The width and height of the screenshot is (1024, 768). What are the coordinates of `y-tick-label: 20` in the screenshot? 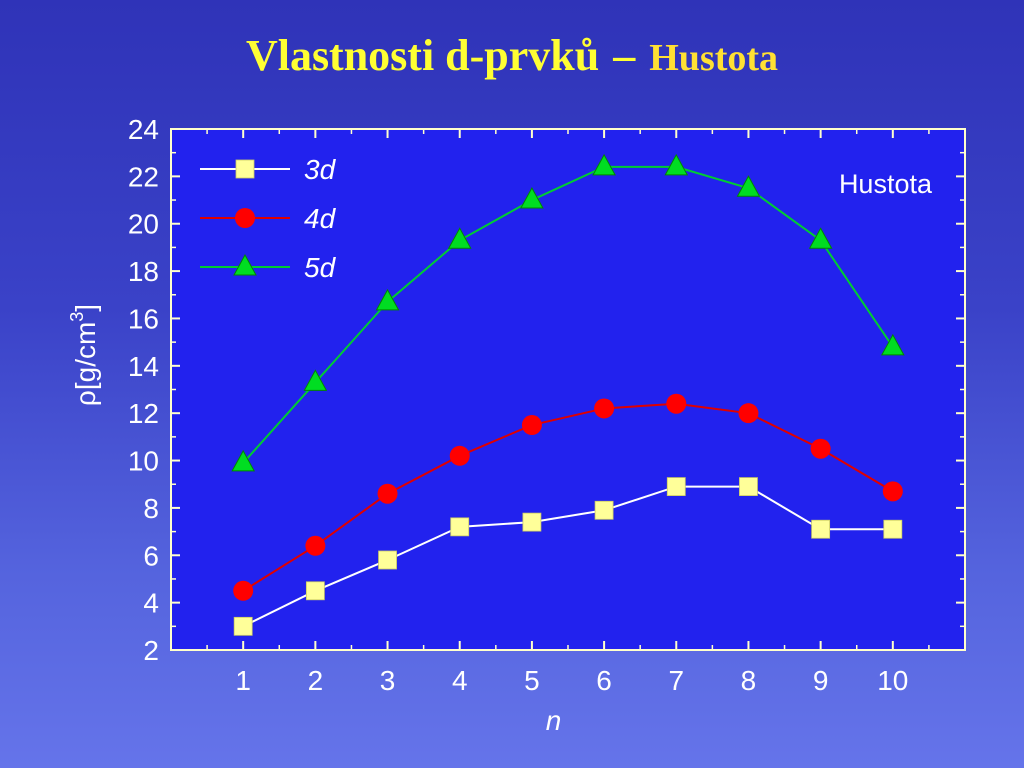 It's located at (143, 224).